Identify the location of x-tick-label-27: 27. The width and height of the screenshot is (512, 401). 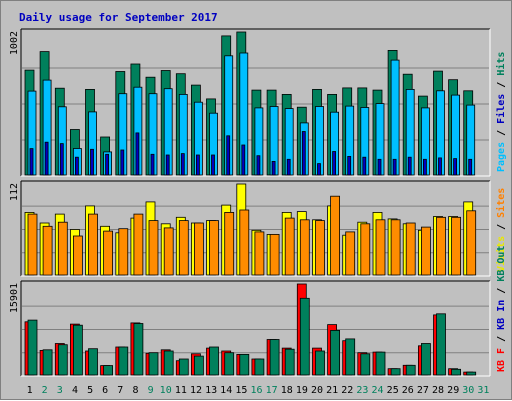
(423, 390).